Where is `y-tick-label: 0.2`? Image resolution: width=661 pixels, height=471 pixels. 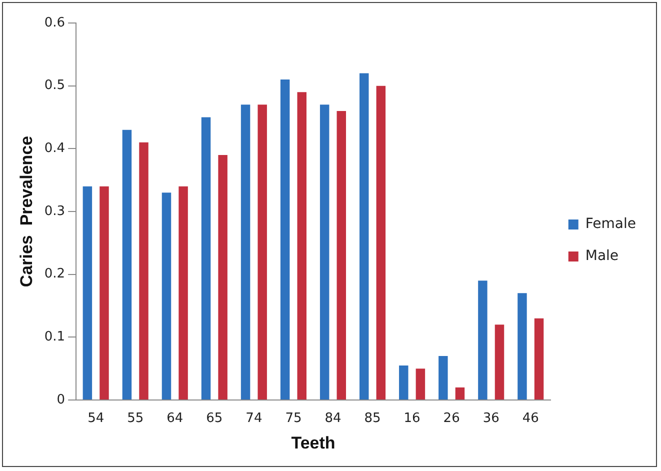 y-tick-label: 0.2 is located at coordinates (55, 274).